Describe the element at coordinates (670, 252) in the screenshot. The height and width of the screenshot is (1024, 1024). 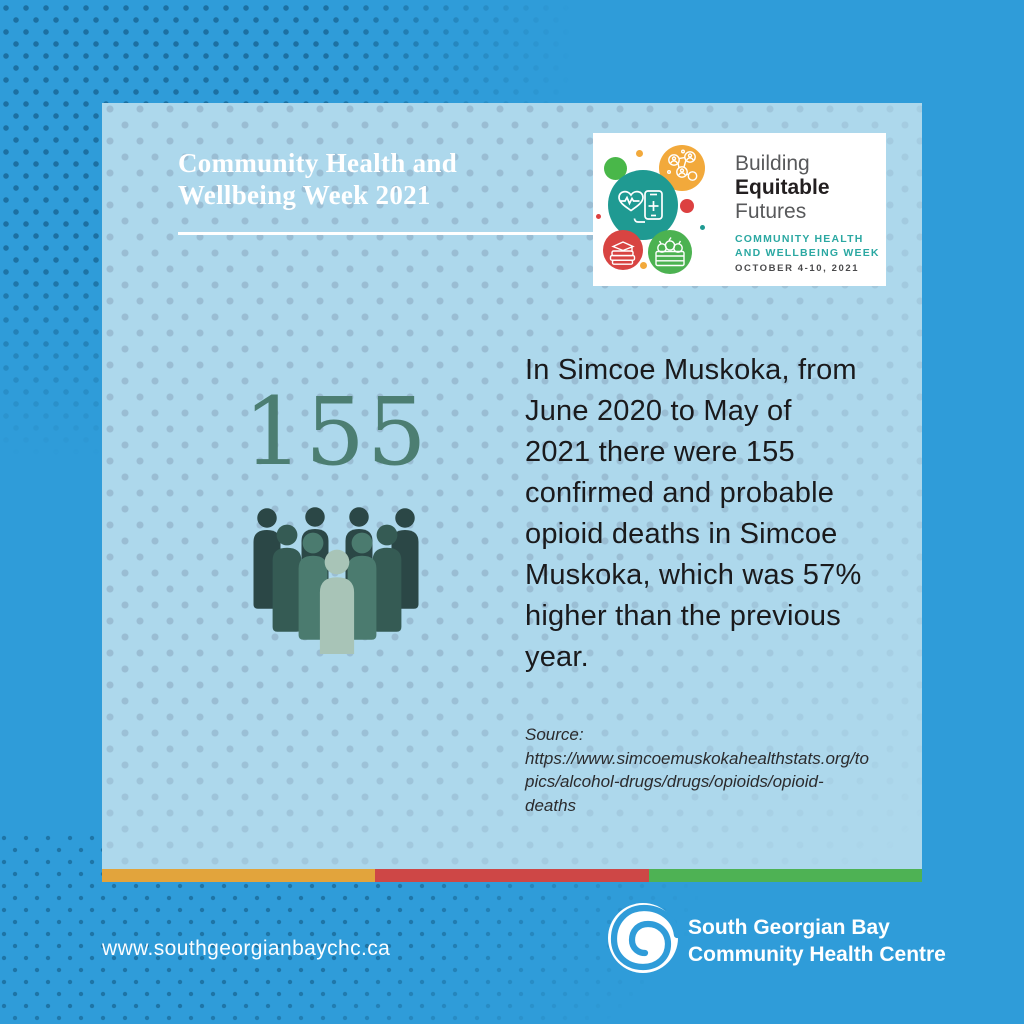
I see `fresh-food-icon` at that location.